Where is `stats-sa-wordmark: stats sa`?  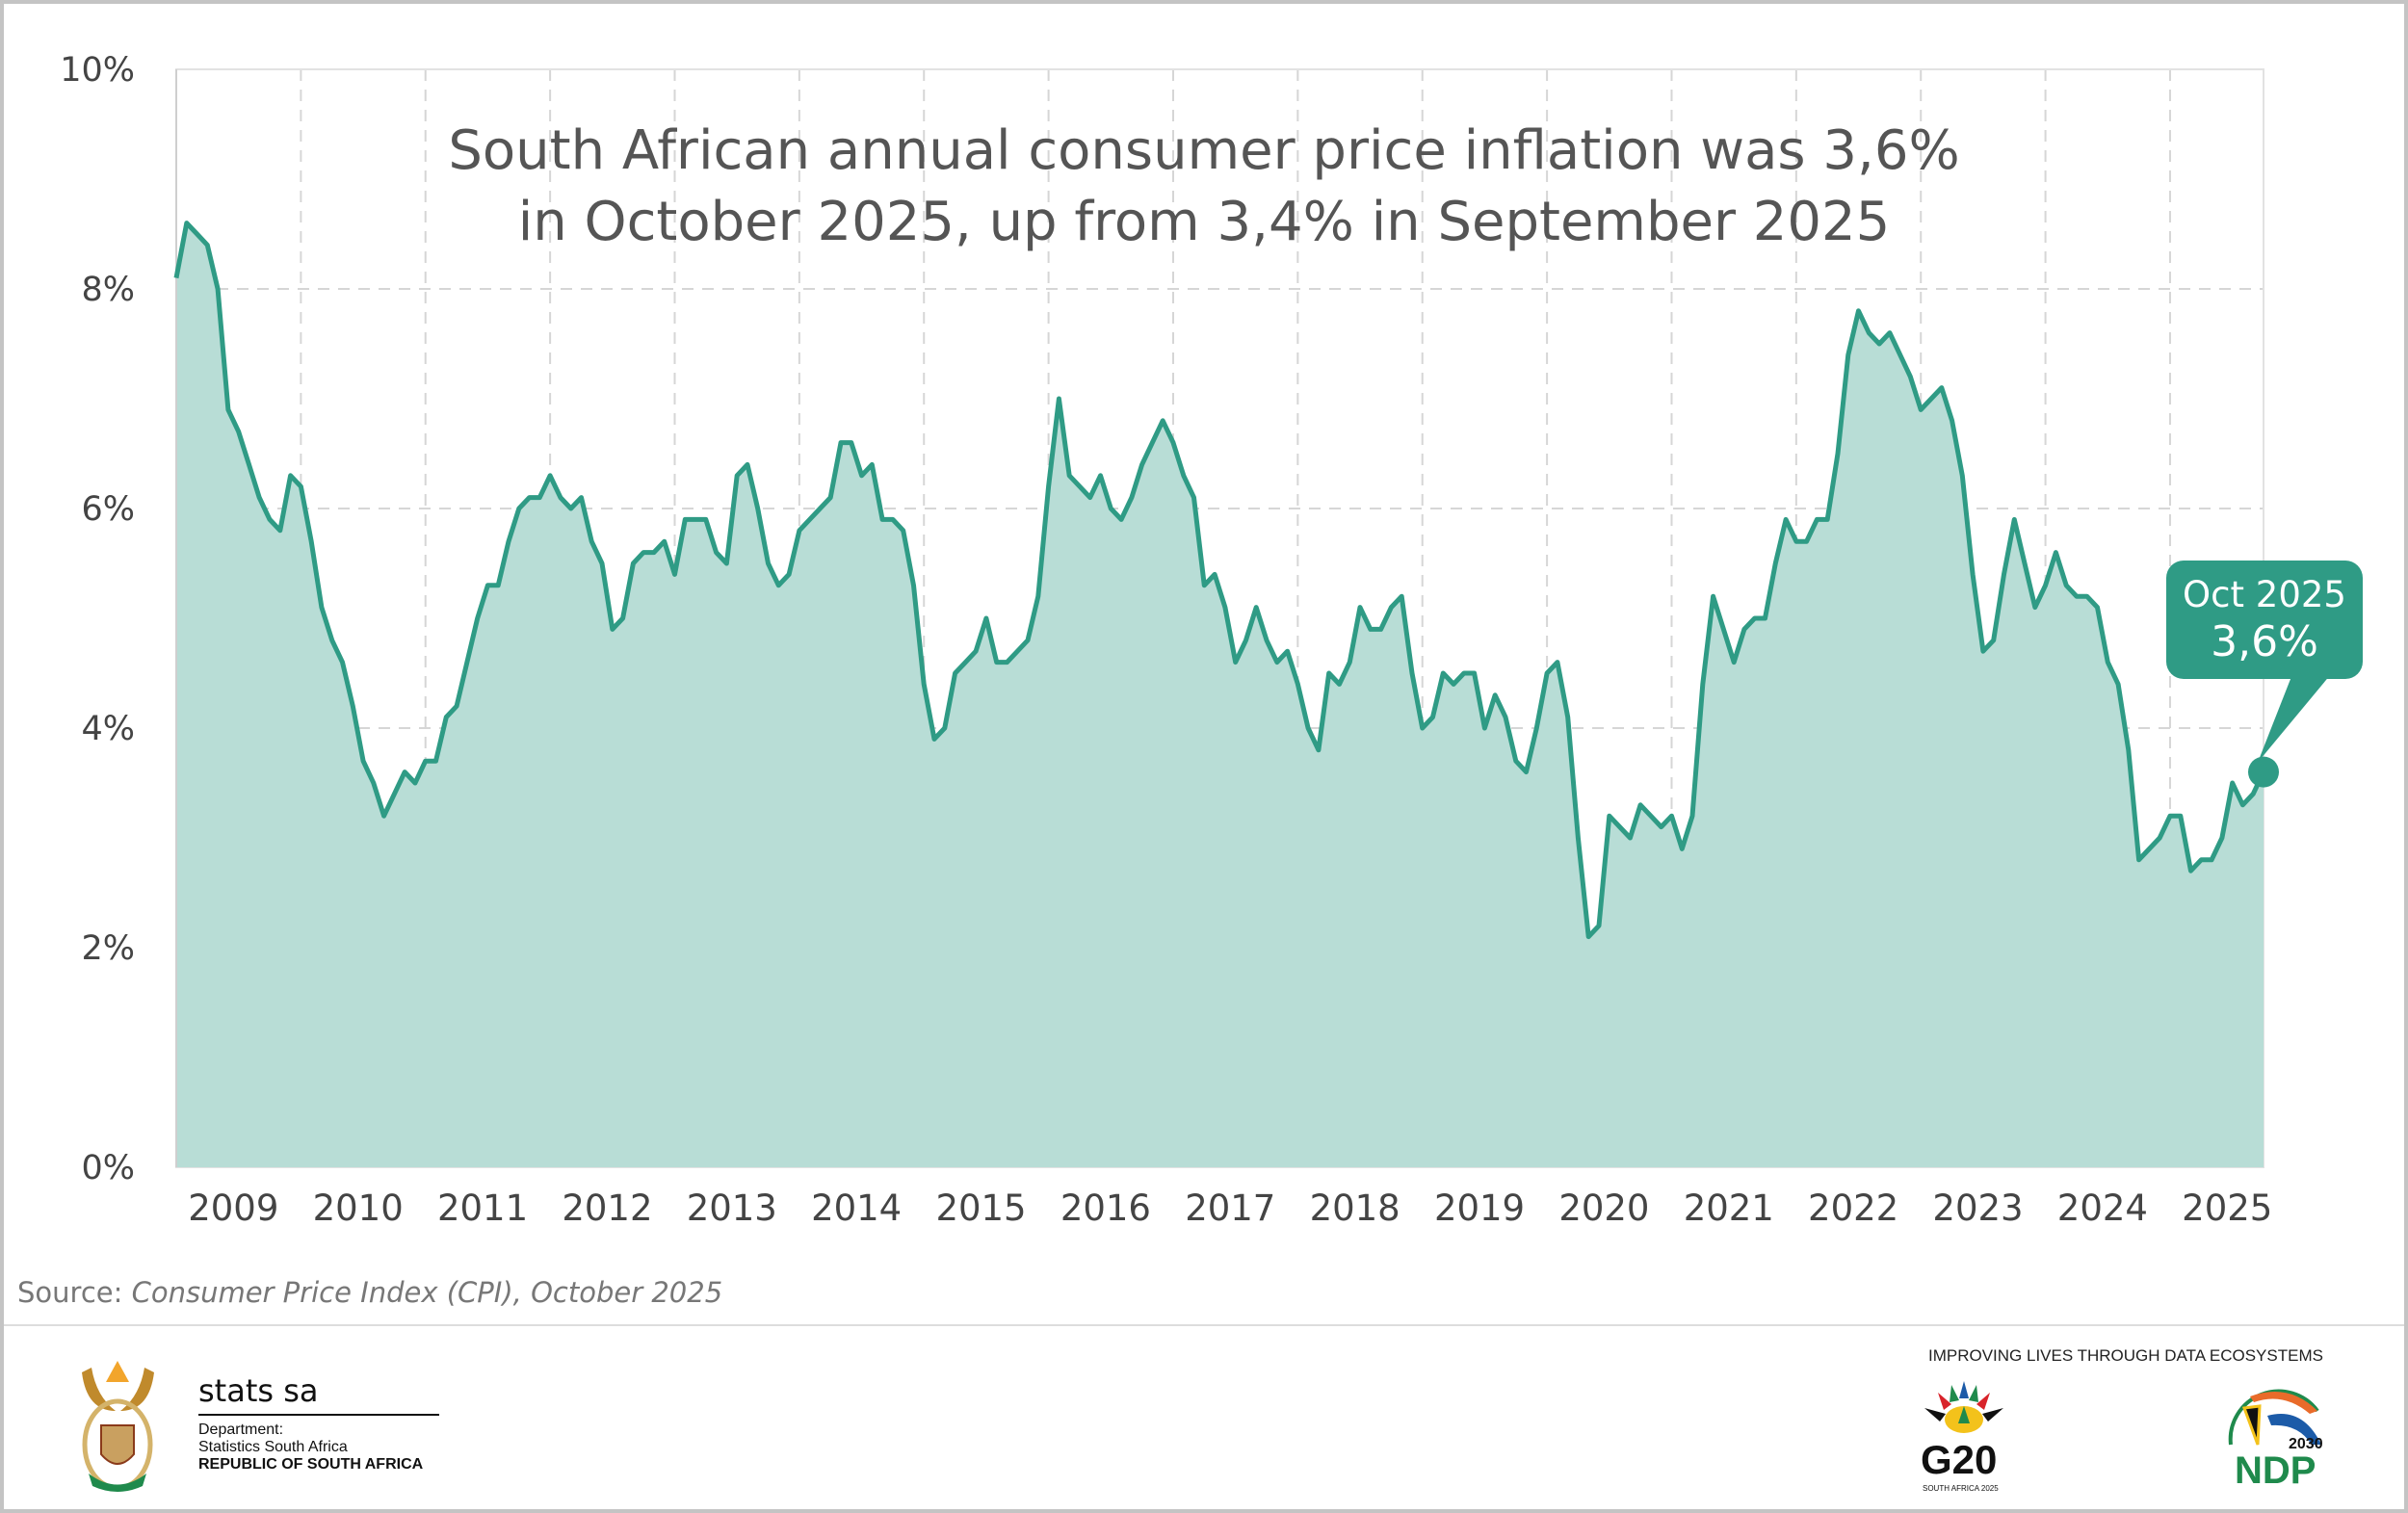 stats-sa-wordmark: stats sa is located at coordinates (258, 1390).